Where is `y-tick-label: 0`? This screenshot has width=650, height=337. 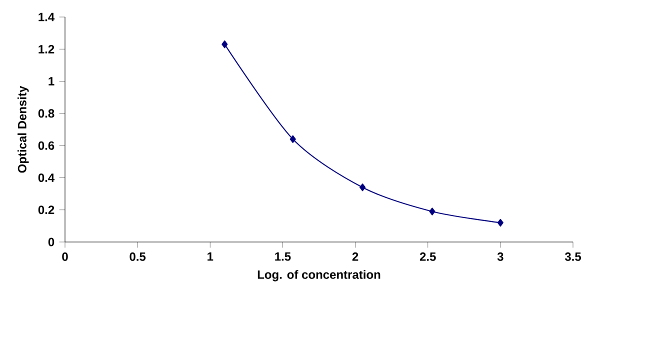 y-tick-label: 0 is located at coordinates (51, 242).